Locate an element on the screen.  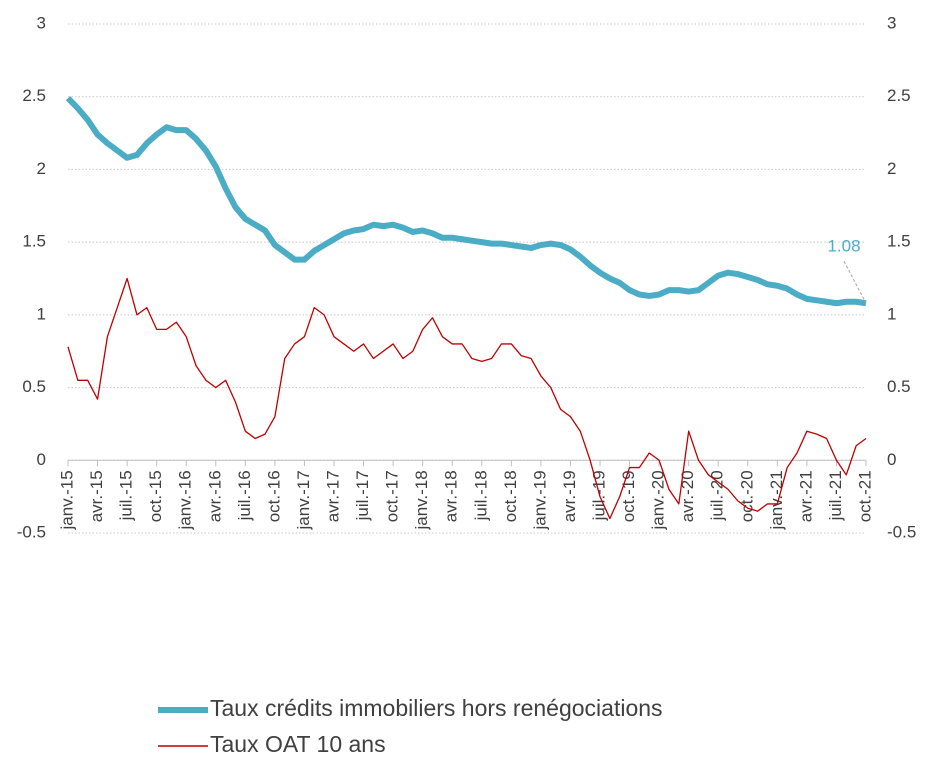
x-tick-label: janv.-17 is located at coordinates (303, 500).